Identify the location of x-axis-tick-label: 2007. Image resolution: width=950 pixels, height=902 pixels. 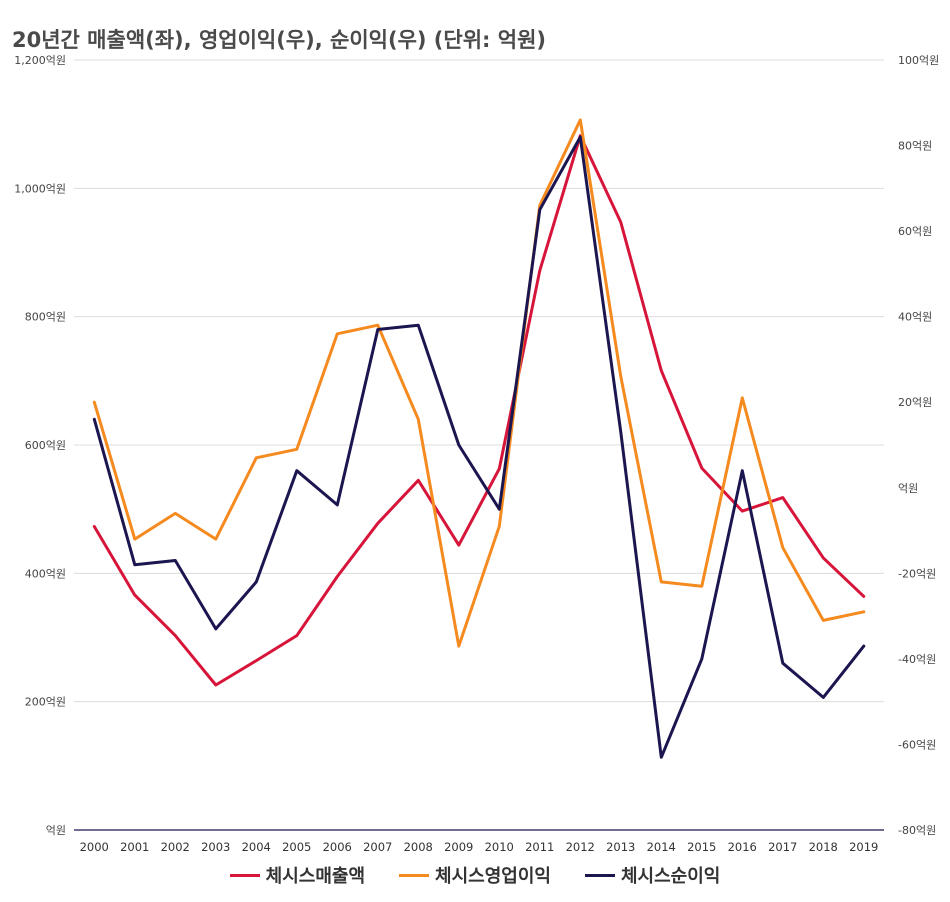
(377, 847).